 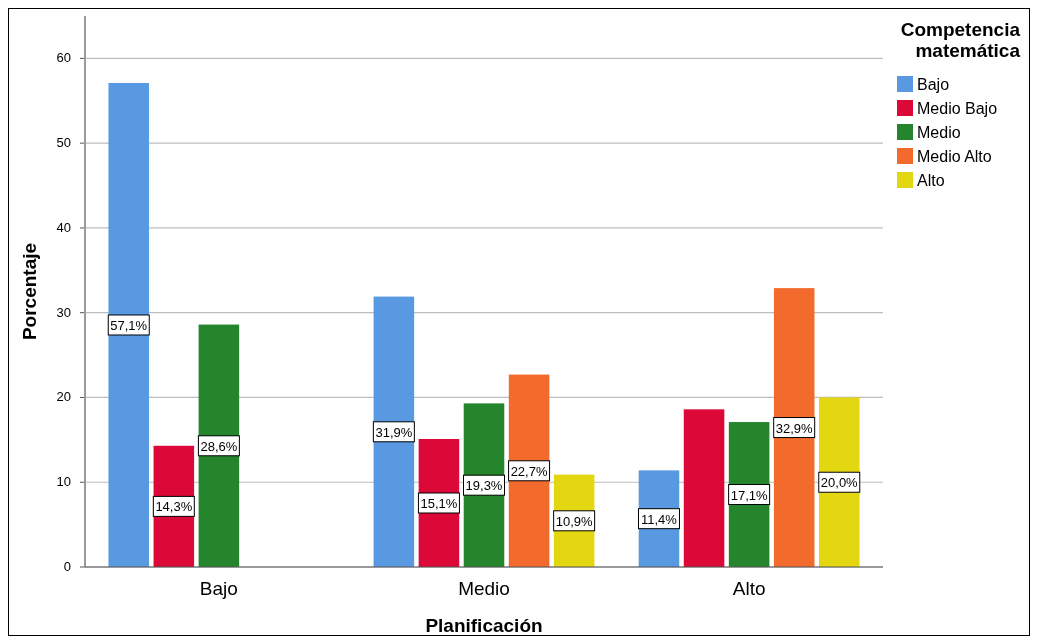 I want to click on legend-label: Bajo, so click(x=933, y=84).